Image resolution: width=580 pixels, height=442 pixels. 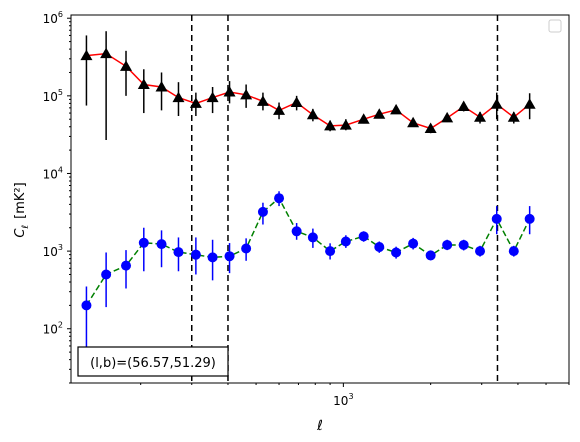 I want to click on y-tick-label: 10⁶, so click(x=53, y=18).